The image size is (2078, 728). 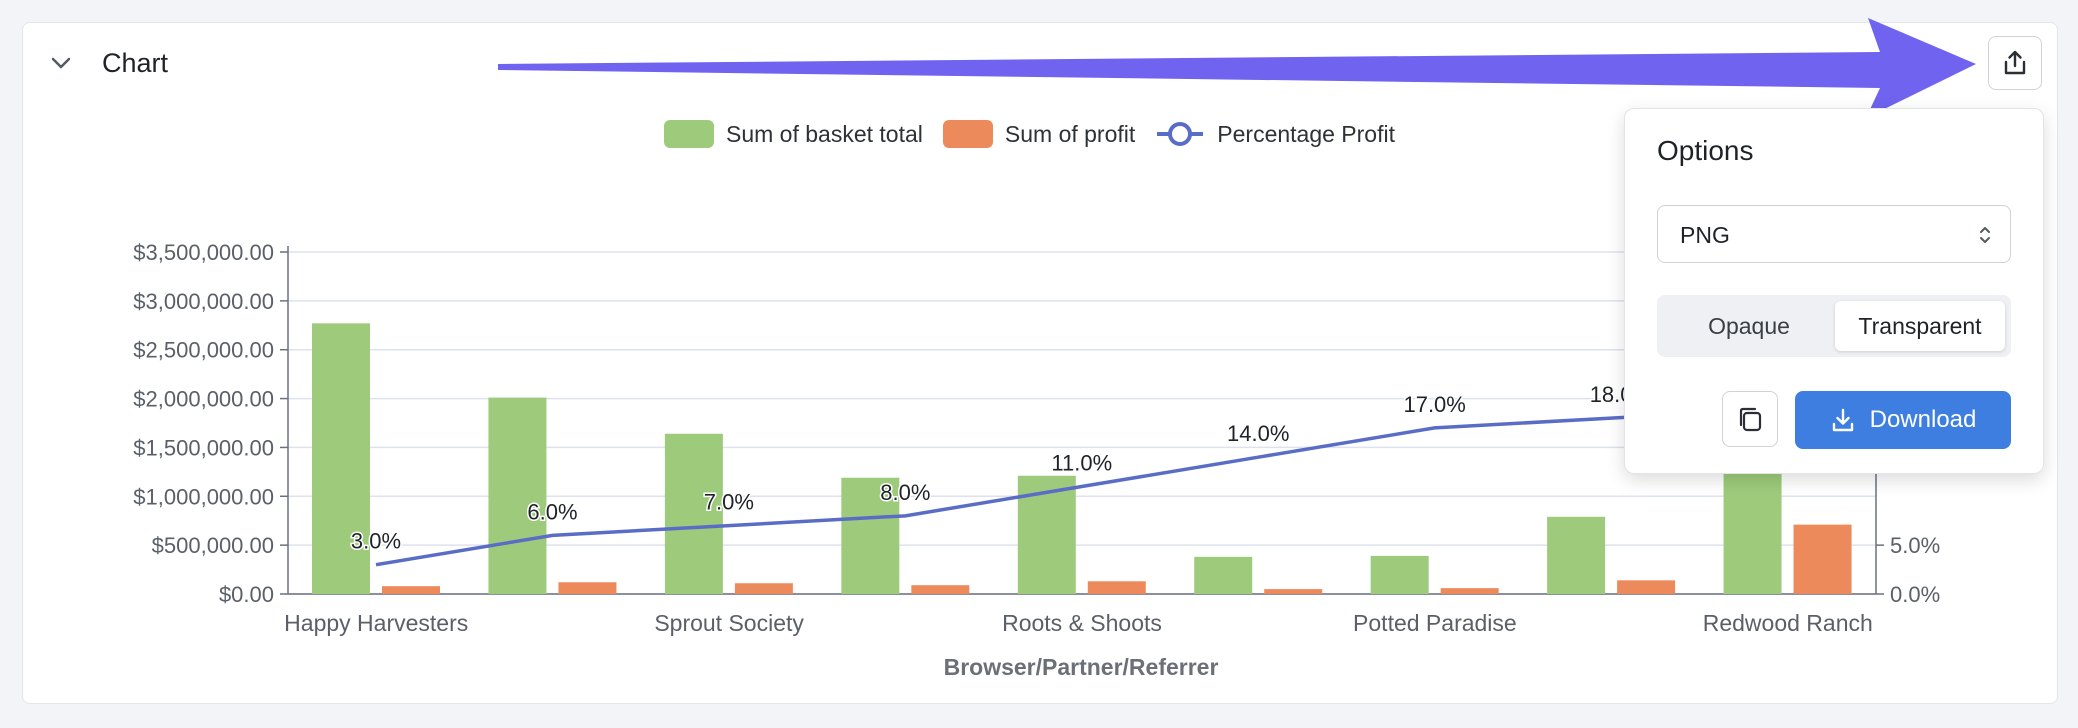 I want to click on legend-basket: Sum of basket total, so click(x=793, y=134).